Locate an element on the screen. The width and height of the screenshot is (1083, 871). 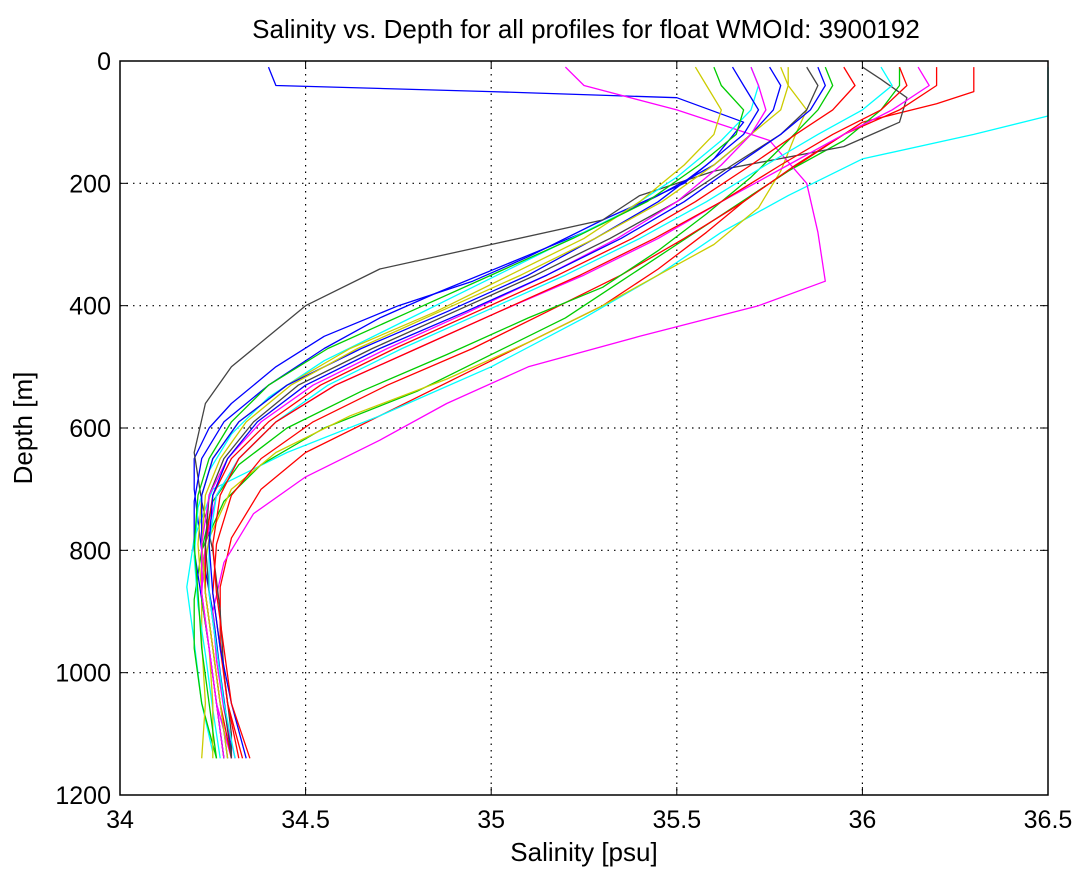
x-tick-label: 34.5 is located at coordinates (305, 820).